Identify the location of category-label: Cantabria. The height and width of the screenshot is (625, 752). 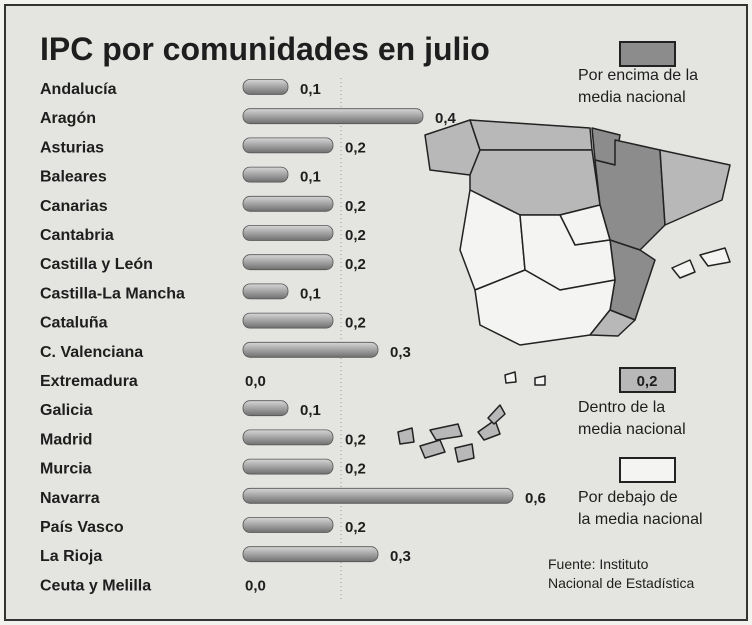
(77, 235).